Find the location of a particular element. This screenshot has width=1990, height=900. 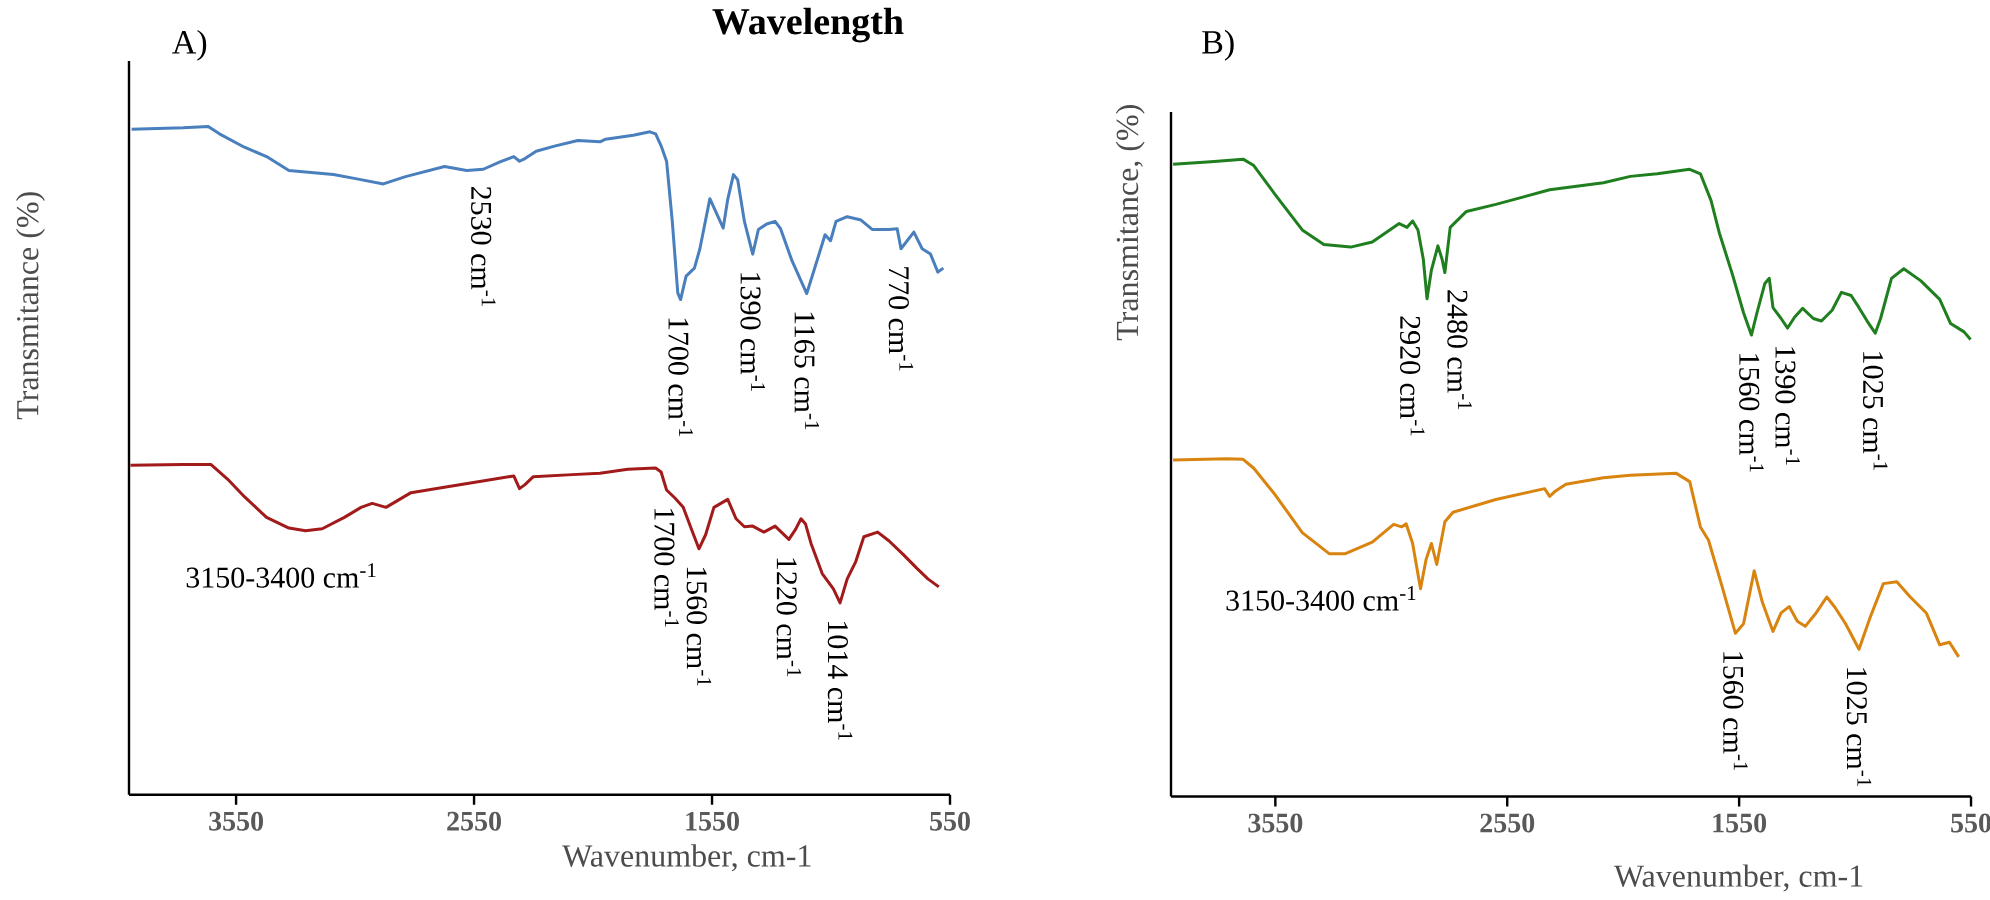

annotation: 2530 cm$^{-1}$ is located at coordinates (483, 246).